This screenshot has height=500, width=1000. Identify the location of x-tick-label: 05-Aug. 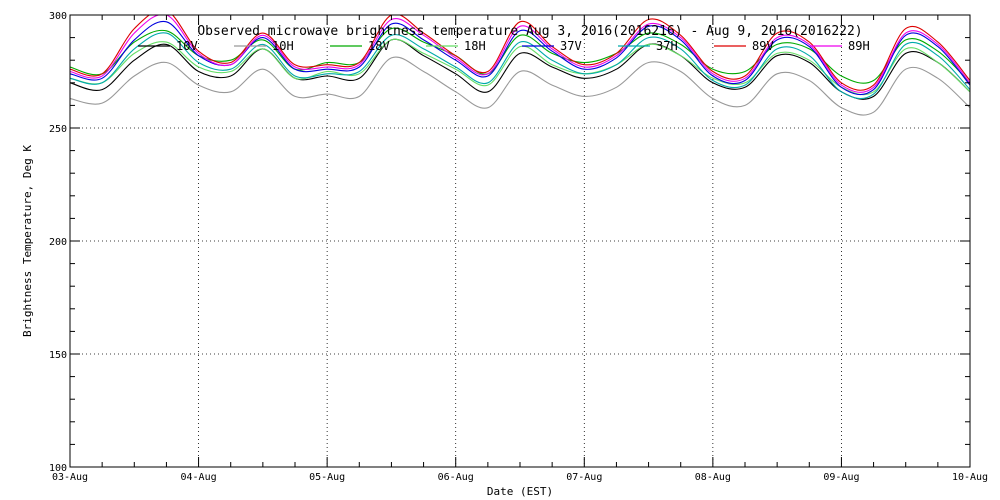
(327, 477).